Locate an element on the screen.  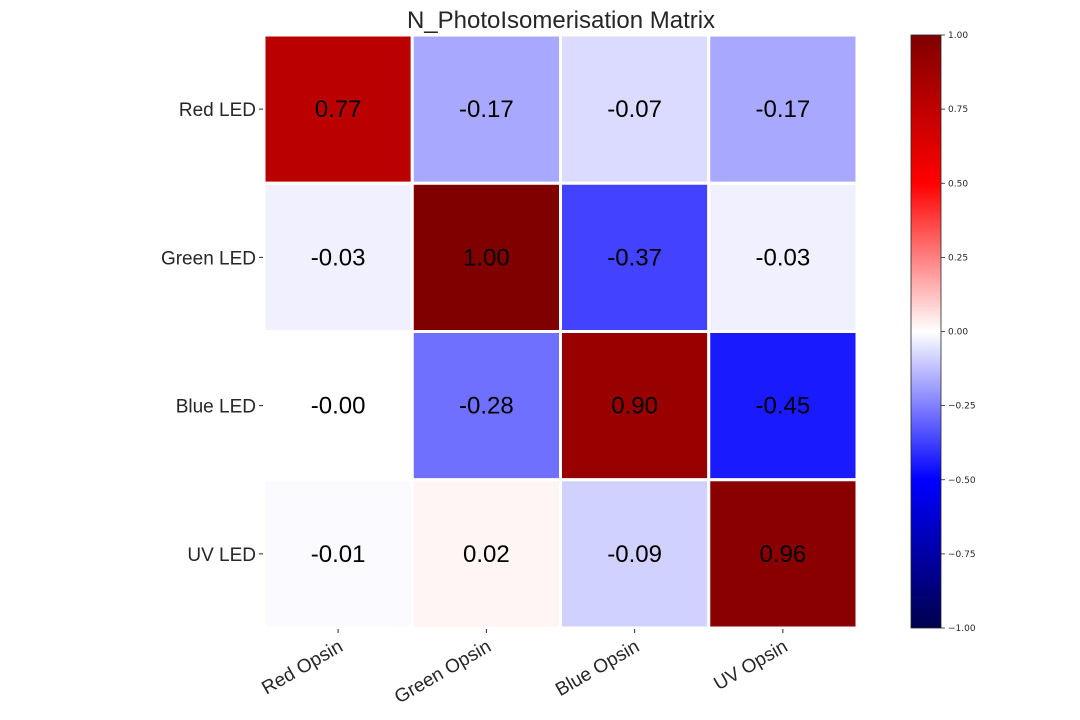
heatmap-value-label: -0.37 is located at coordinates (634, 257).